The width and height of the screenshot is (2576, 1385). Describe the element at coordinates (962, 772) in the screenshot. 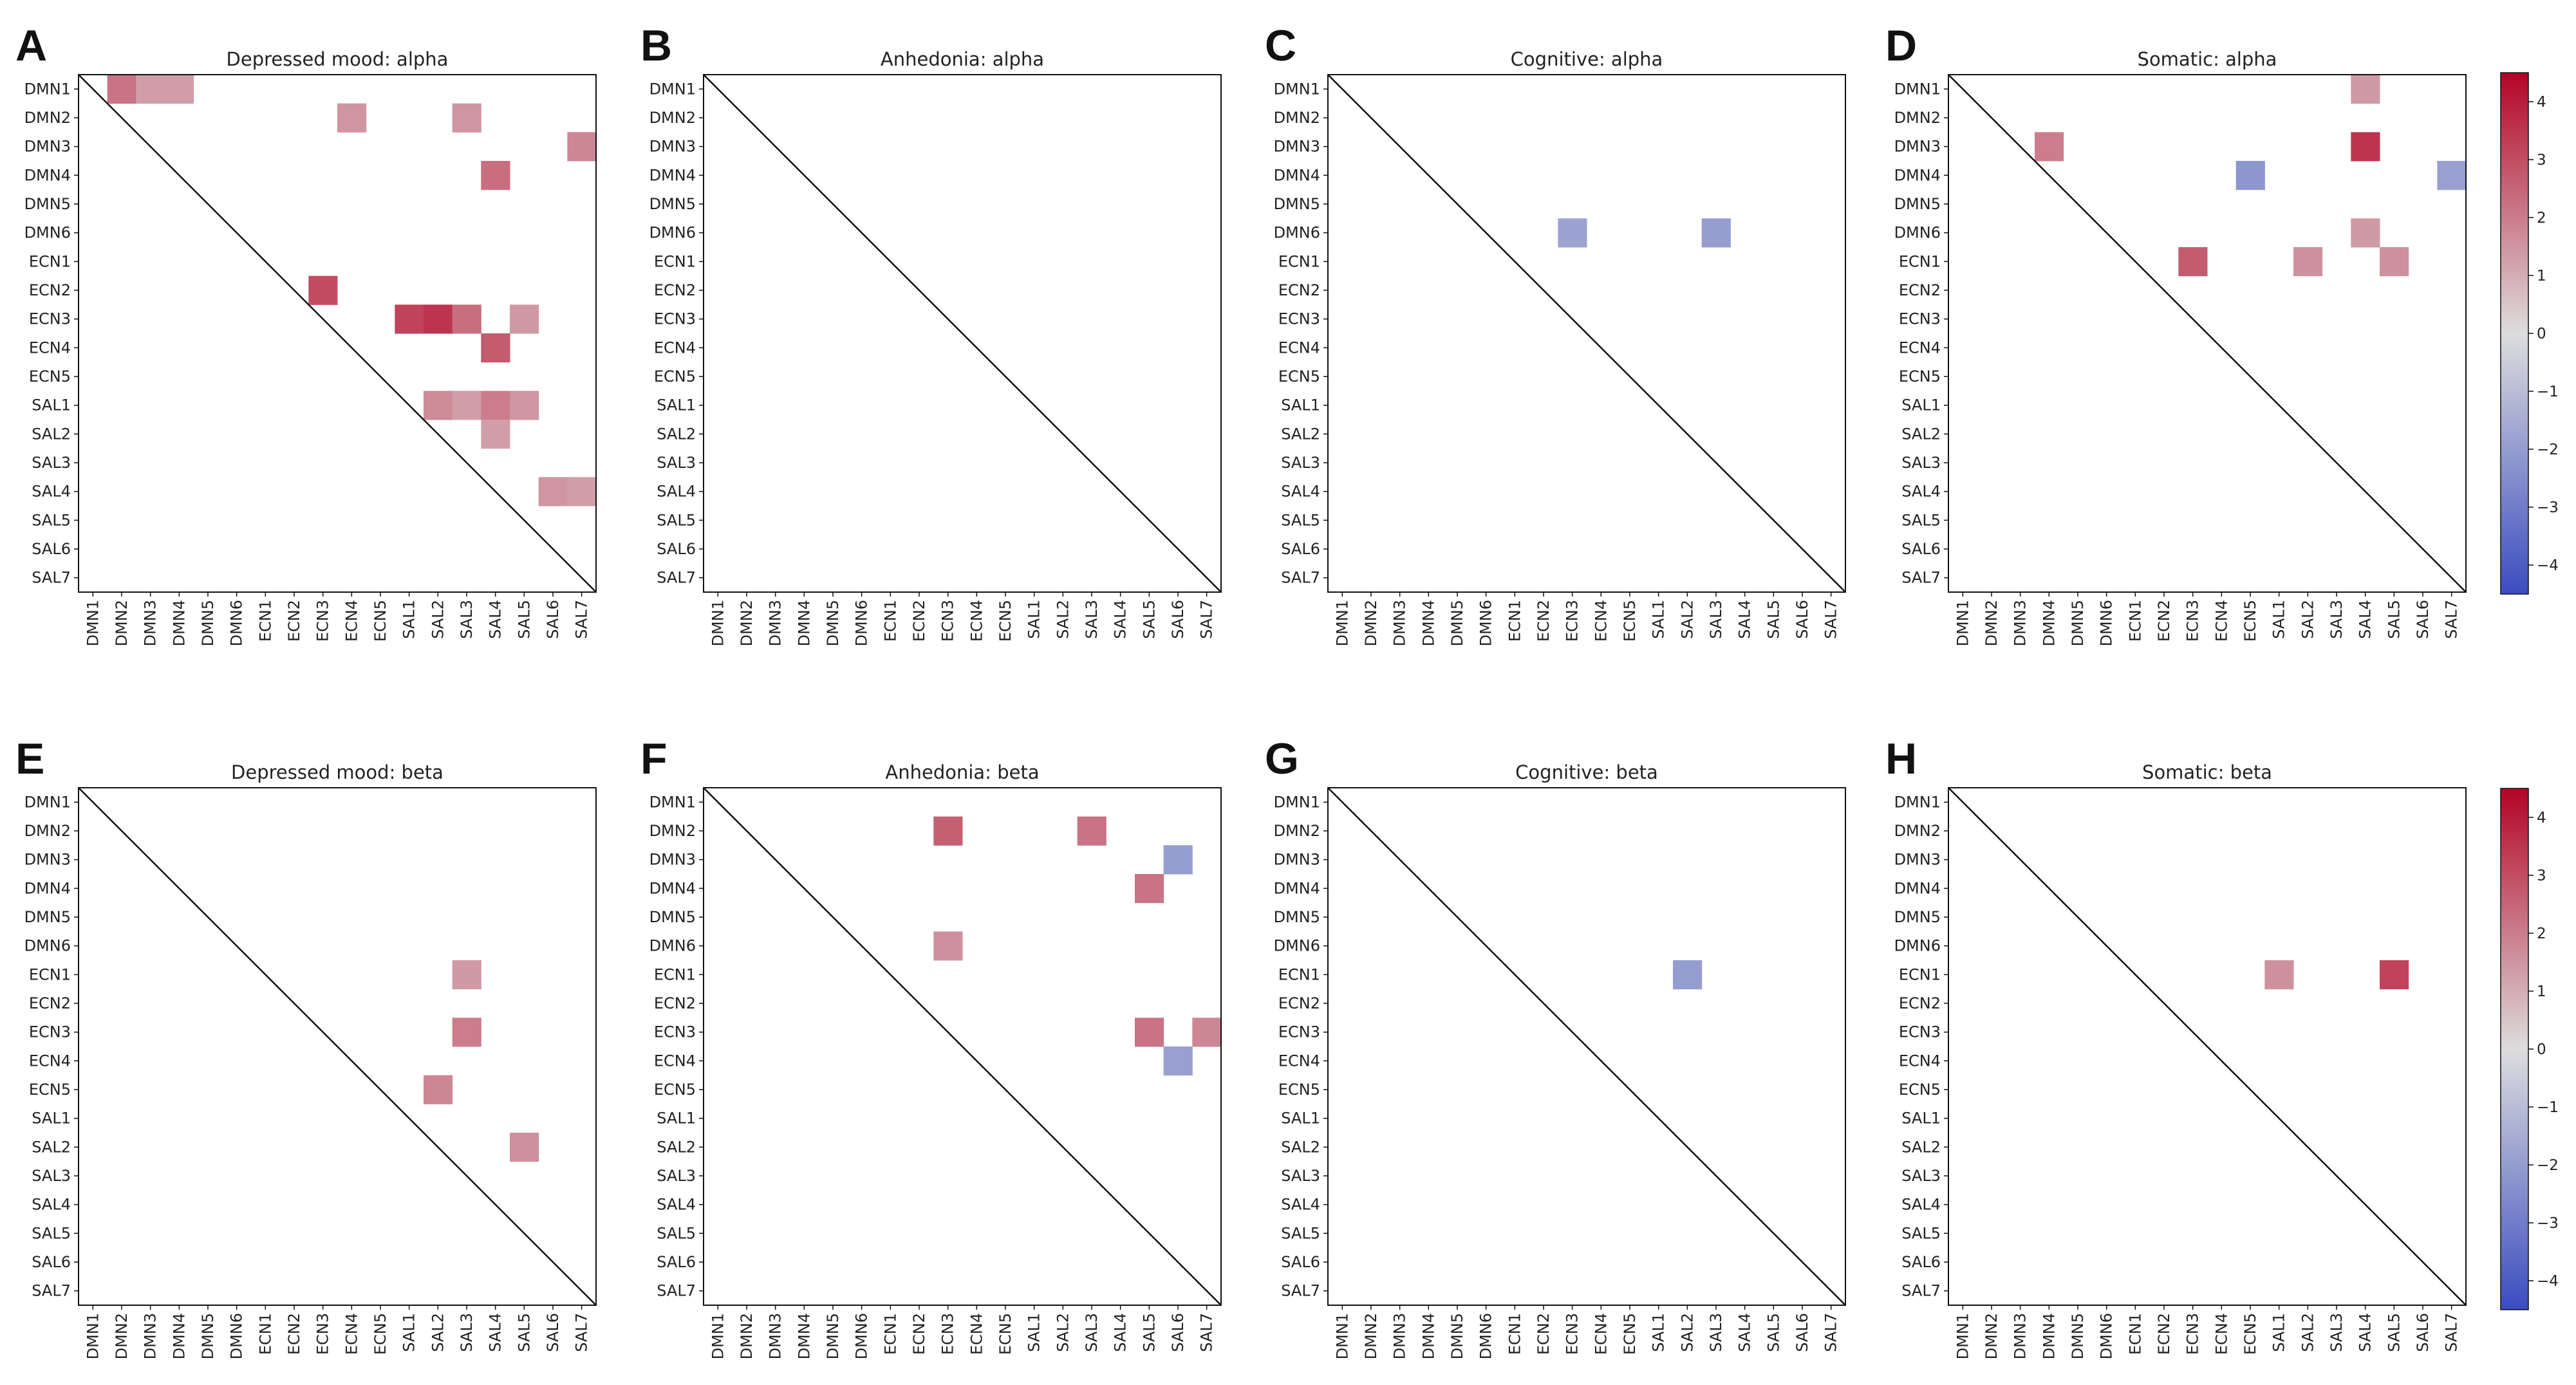

I see `panel-title: Anhedonia: beta` at that location.